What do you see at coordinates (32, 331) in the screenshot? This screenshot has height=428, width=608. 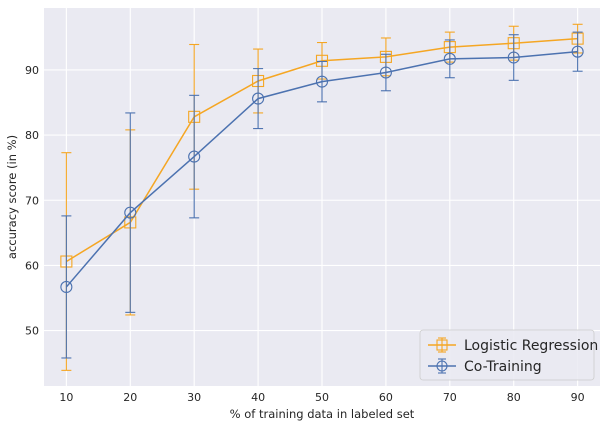 I see `y-tick-label: 50` at bounding box center [32, 331].